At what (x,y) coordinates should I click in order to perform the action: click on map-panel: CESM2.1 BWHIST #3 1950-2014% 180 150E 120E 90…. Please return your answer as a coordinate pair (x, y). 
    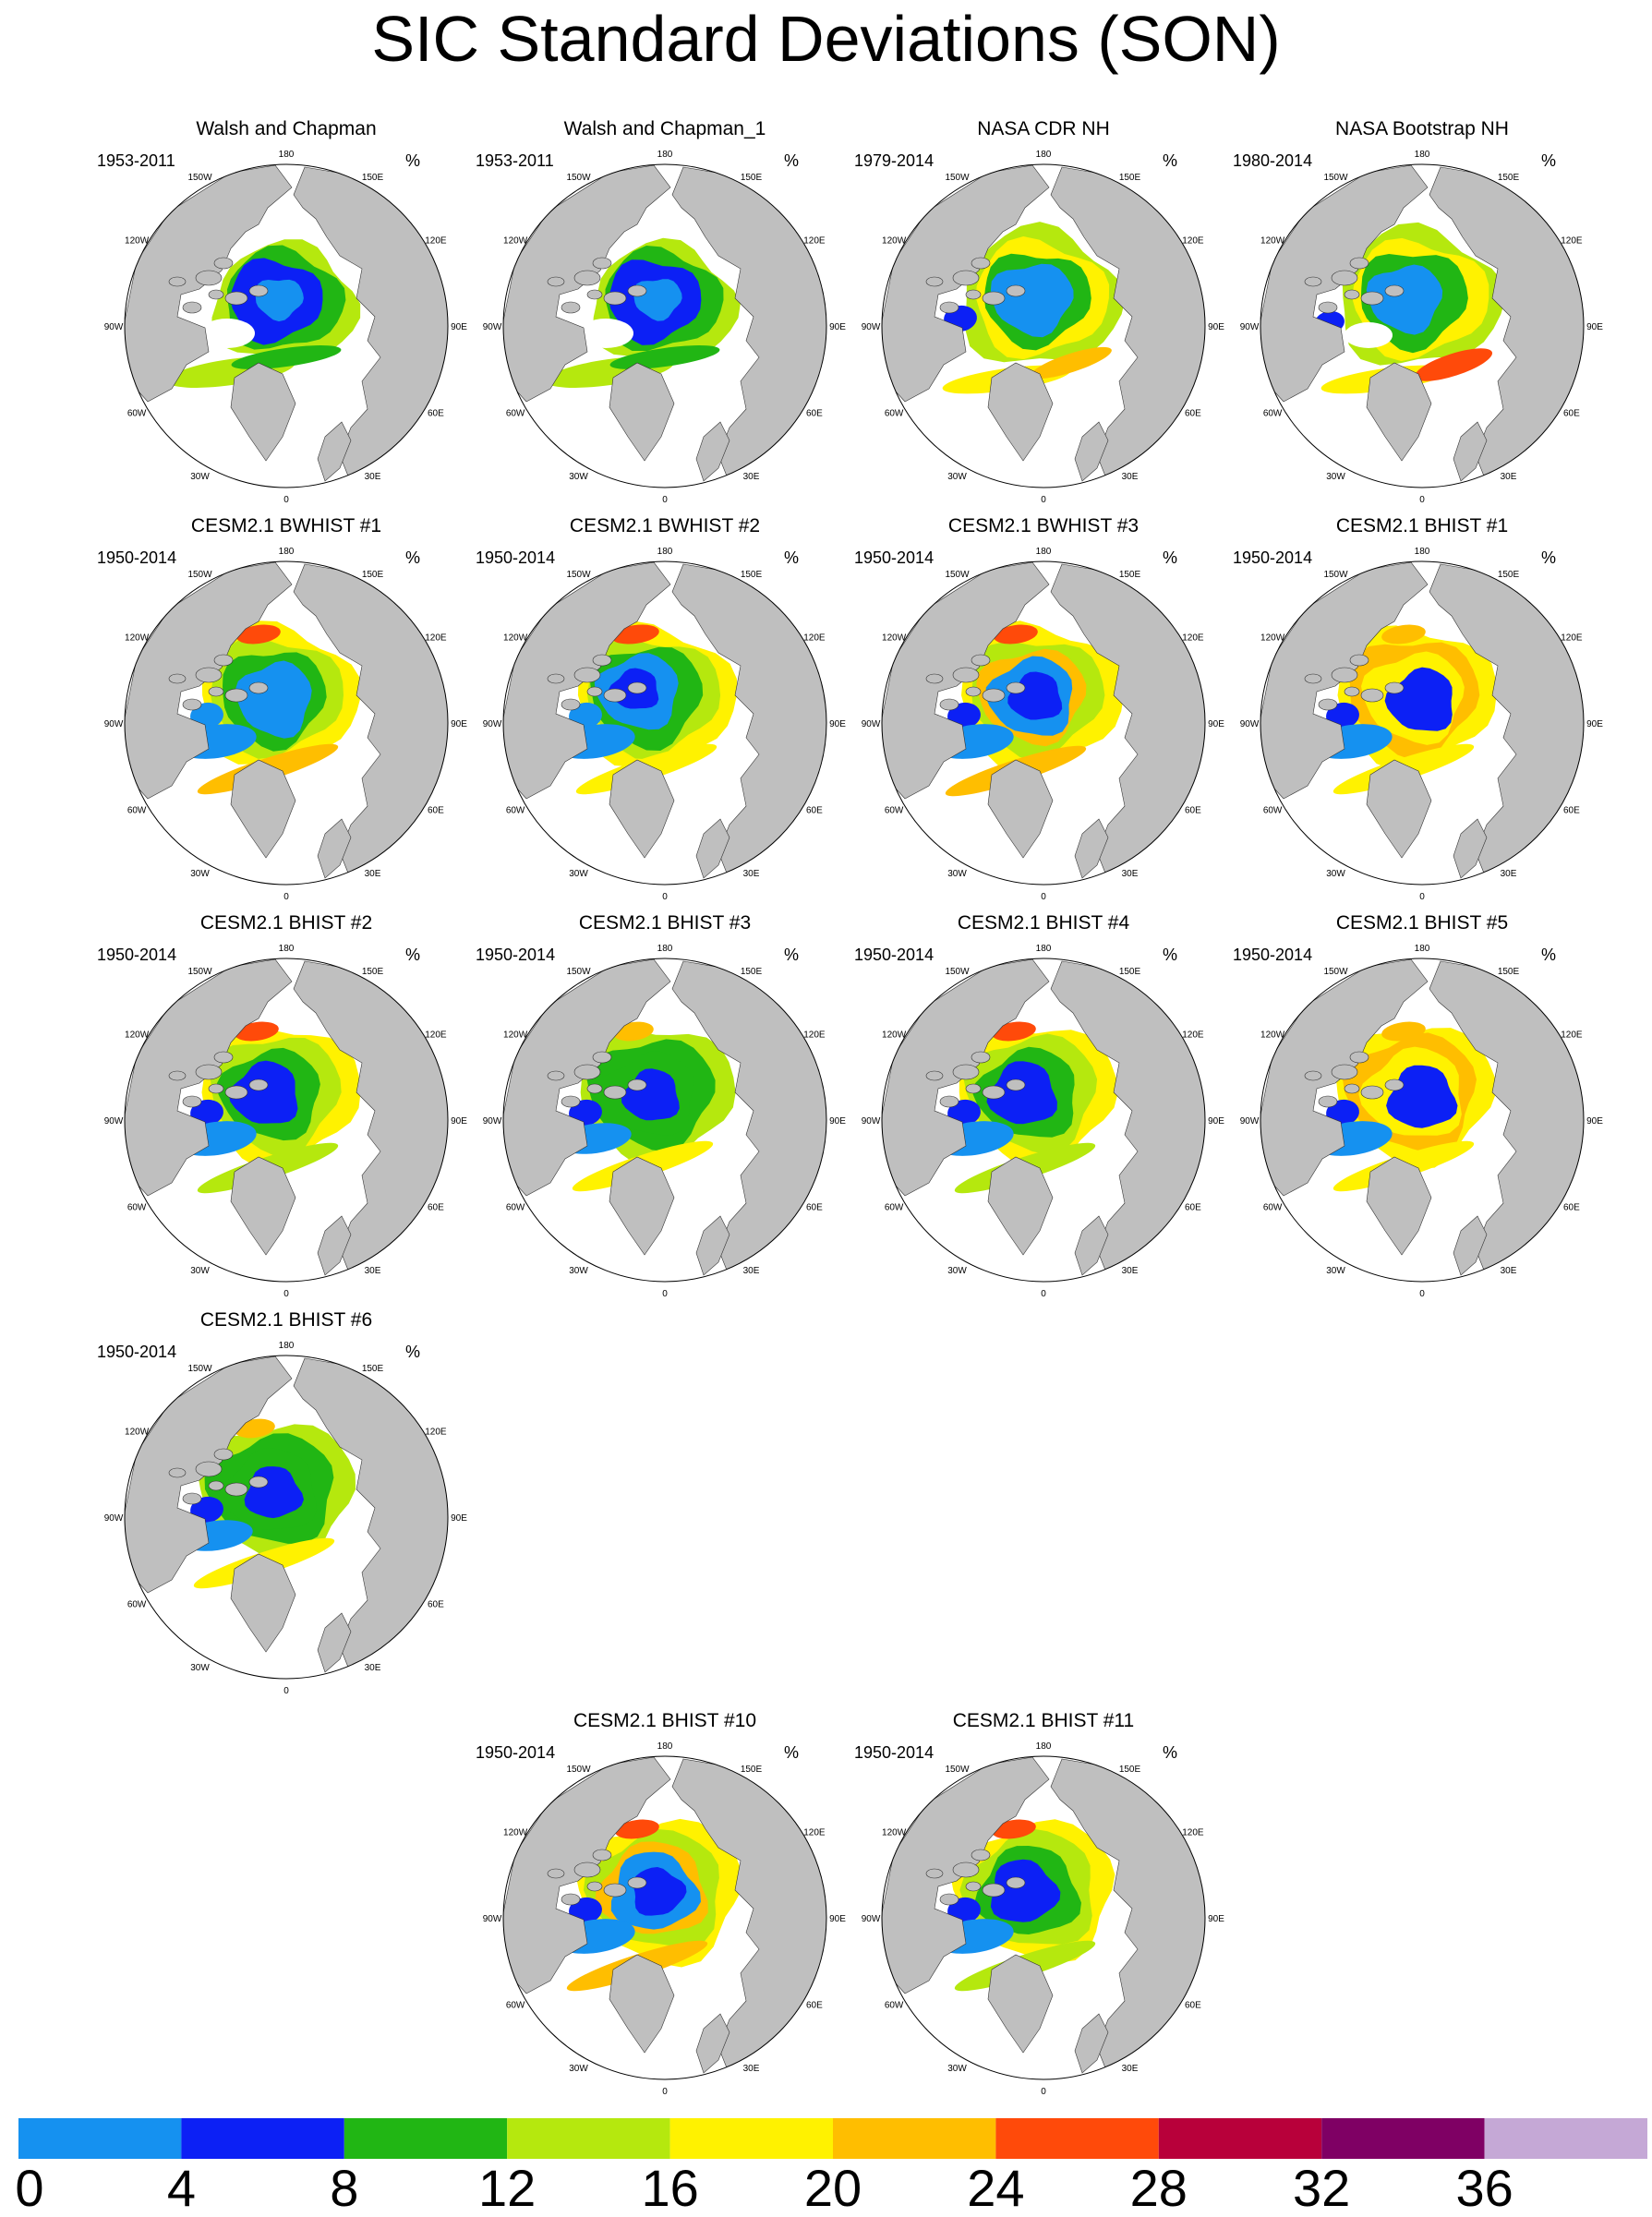
    Looking at the image, I should click on (1043, 713).